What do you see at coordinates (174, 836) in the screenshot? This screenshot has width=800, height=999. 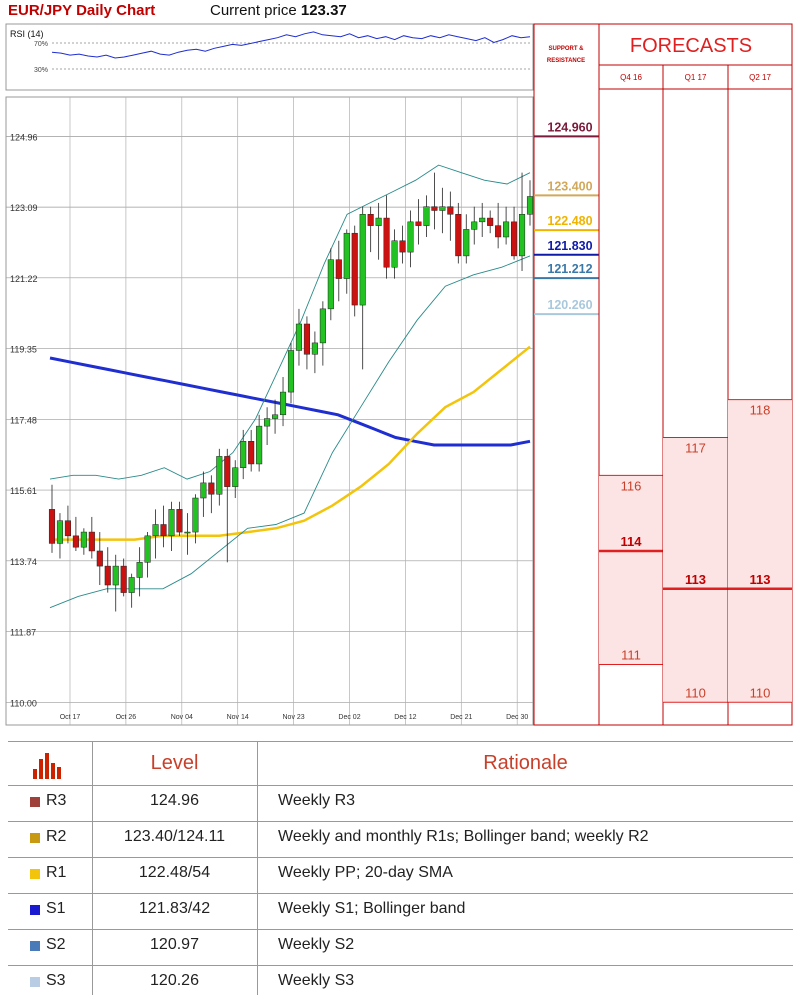 I see `level-value: 123.40/124.11` at bounding box center [174, 836].